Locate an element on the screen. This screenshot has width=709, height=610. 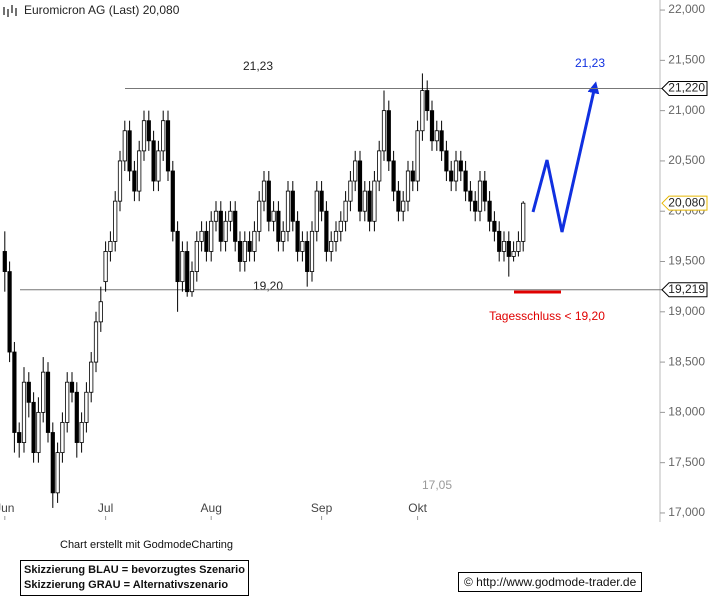
x-tick-label: Jul is located at coordinates (105, 508).